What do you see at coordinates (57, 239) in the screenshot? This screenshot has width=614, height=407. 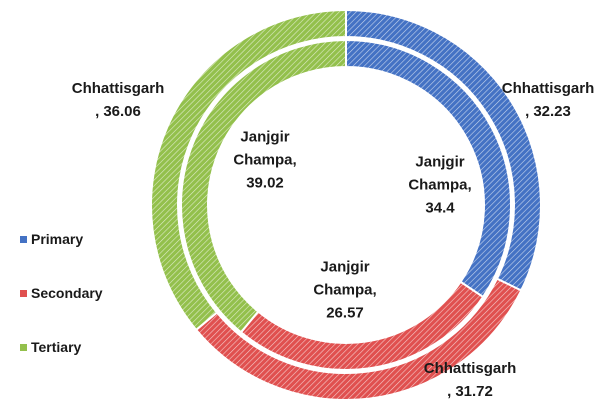 I see `legend-label: Primary` at bounding box center [57, 239].